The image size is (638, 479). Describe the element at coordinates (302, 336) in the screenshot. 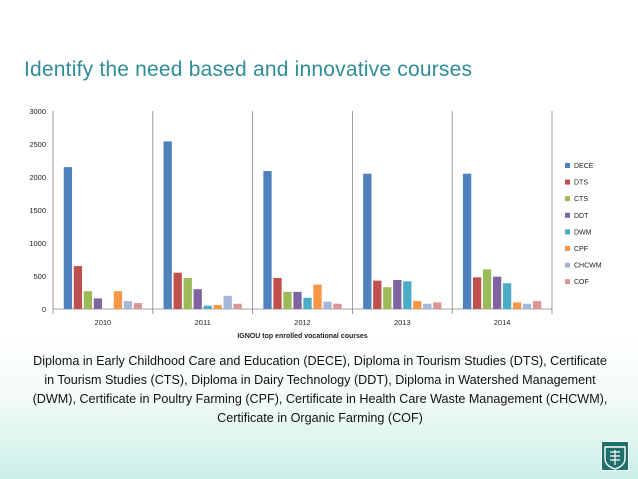

I see `x-axis-title: IGNOU top enrolled vocational courses` at that location.